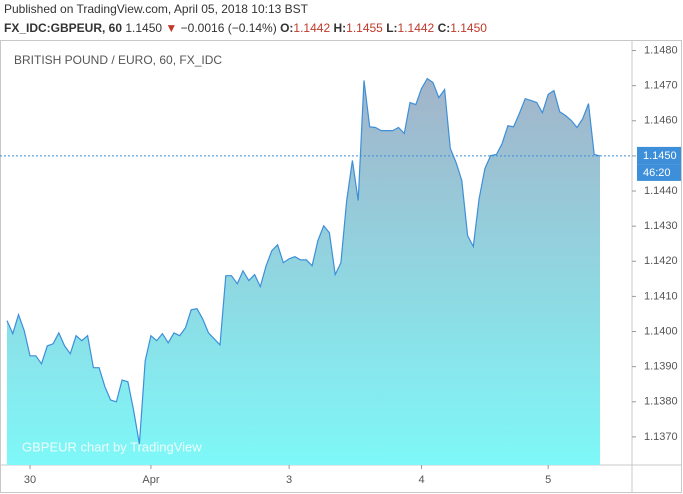 The width and height of the screenshot is (683, 494). Describe the element at coordinates (661, 261) in the screenshot. I see `y-tick-label: 1.1420` at that location.